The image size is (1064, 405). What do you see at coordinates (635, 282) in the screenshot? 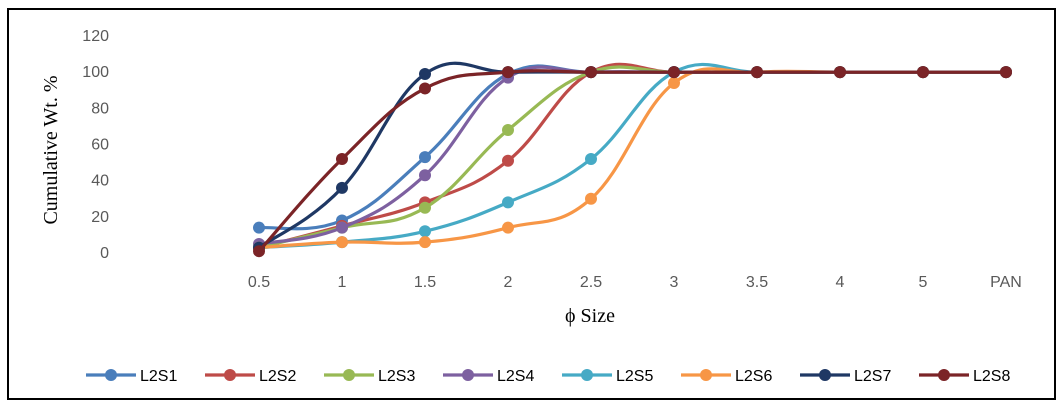
I see `x-axis-ticks: 0.5 1 1.5 2 2.5 3 3.5 4 5 PAN` at bounding box center [635, 282].